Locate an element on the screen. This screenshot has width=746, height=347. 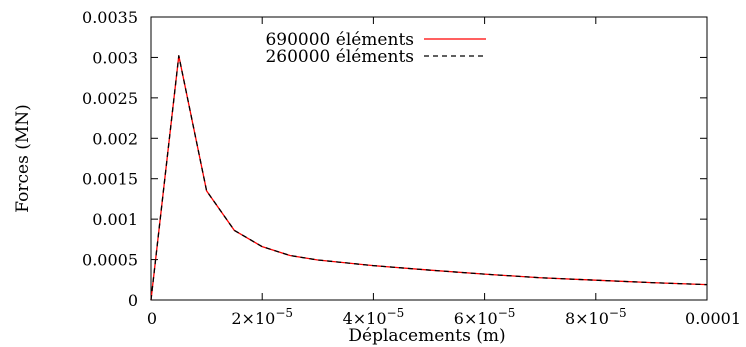
y-tick-label: 0.0015 is located at coordinates (110, 179).